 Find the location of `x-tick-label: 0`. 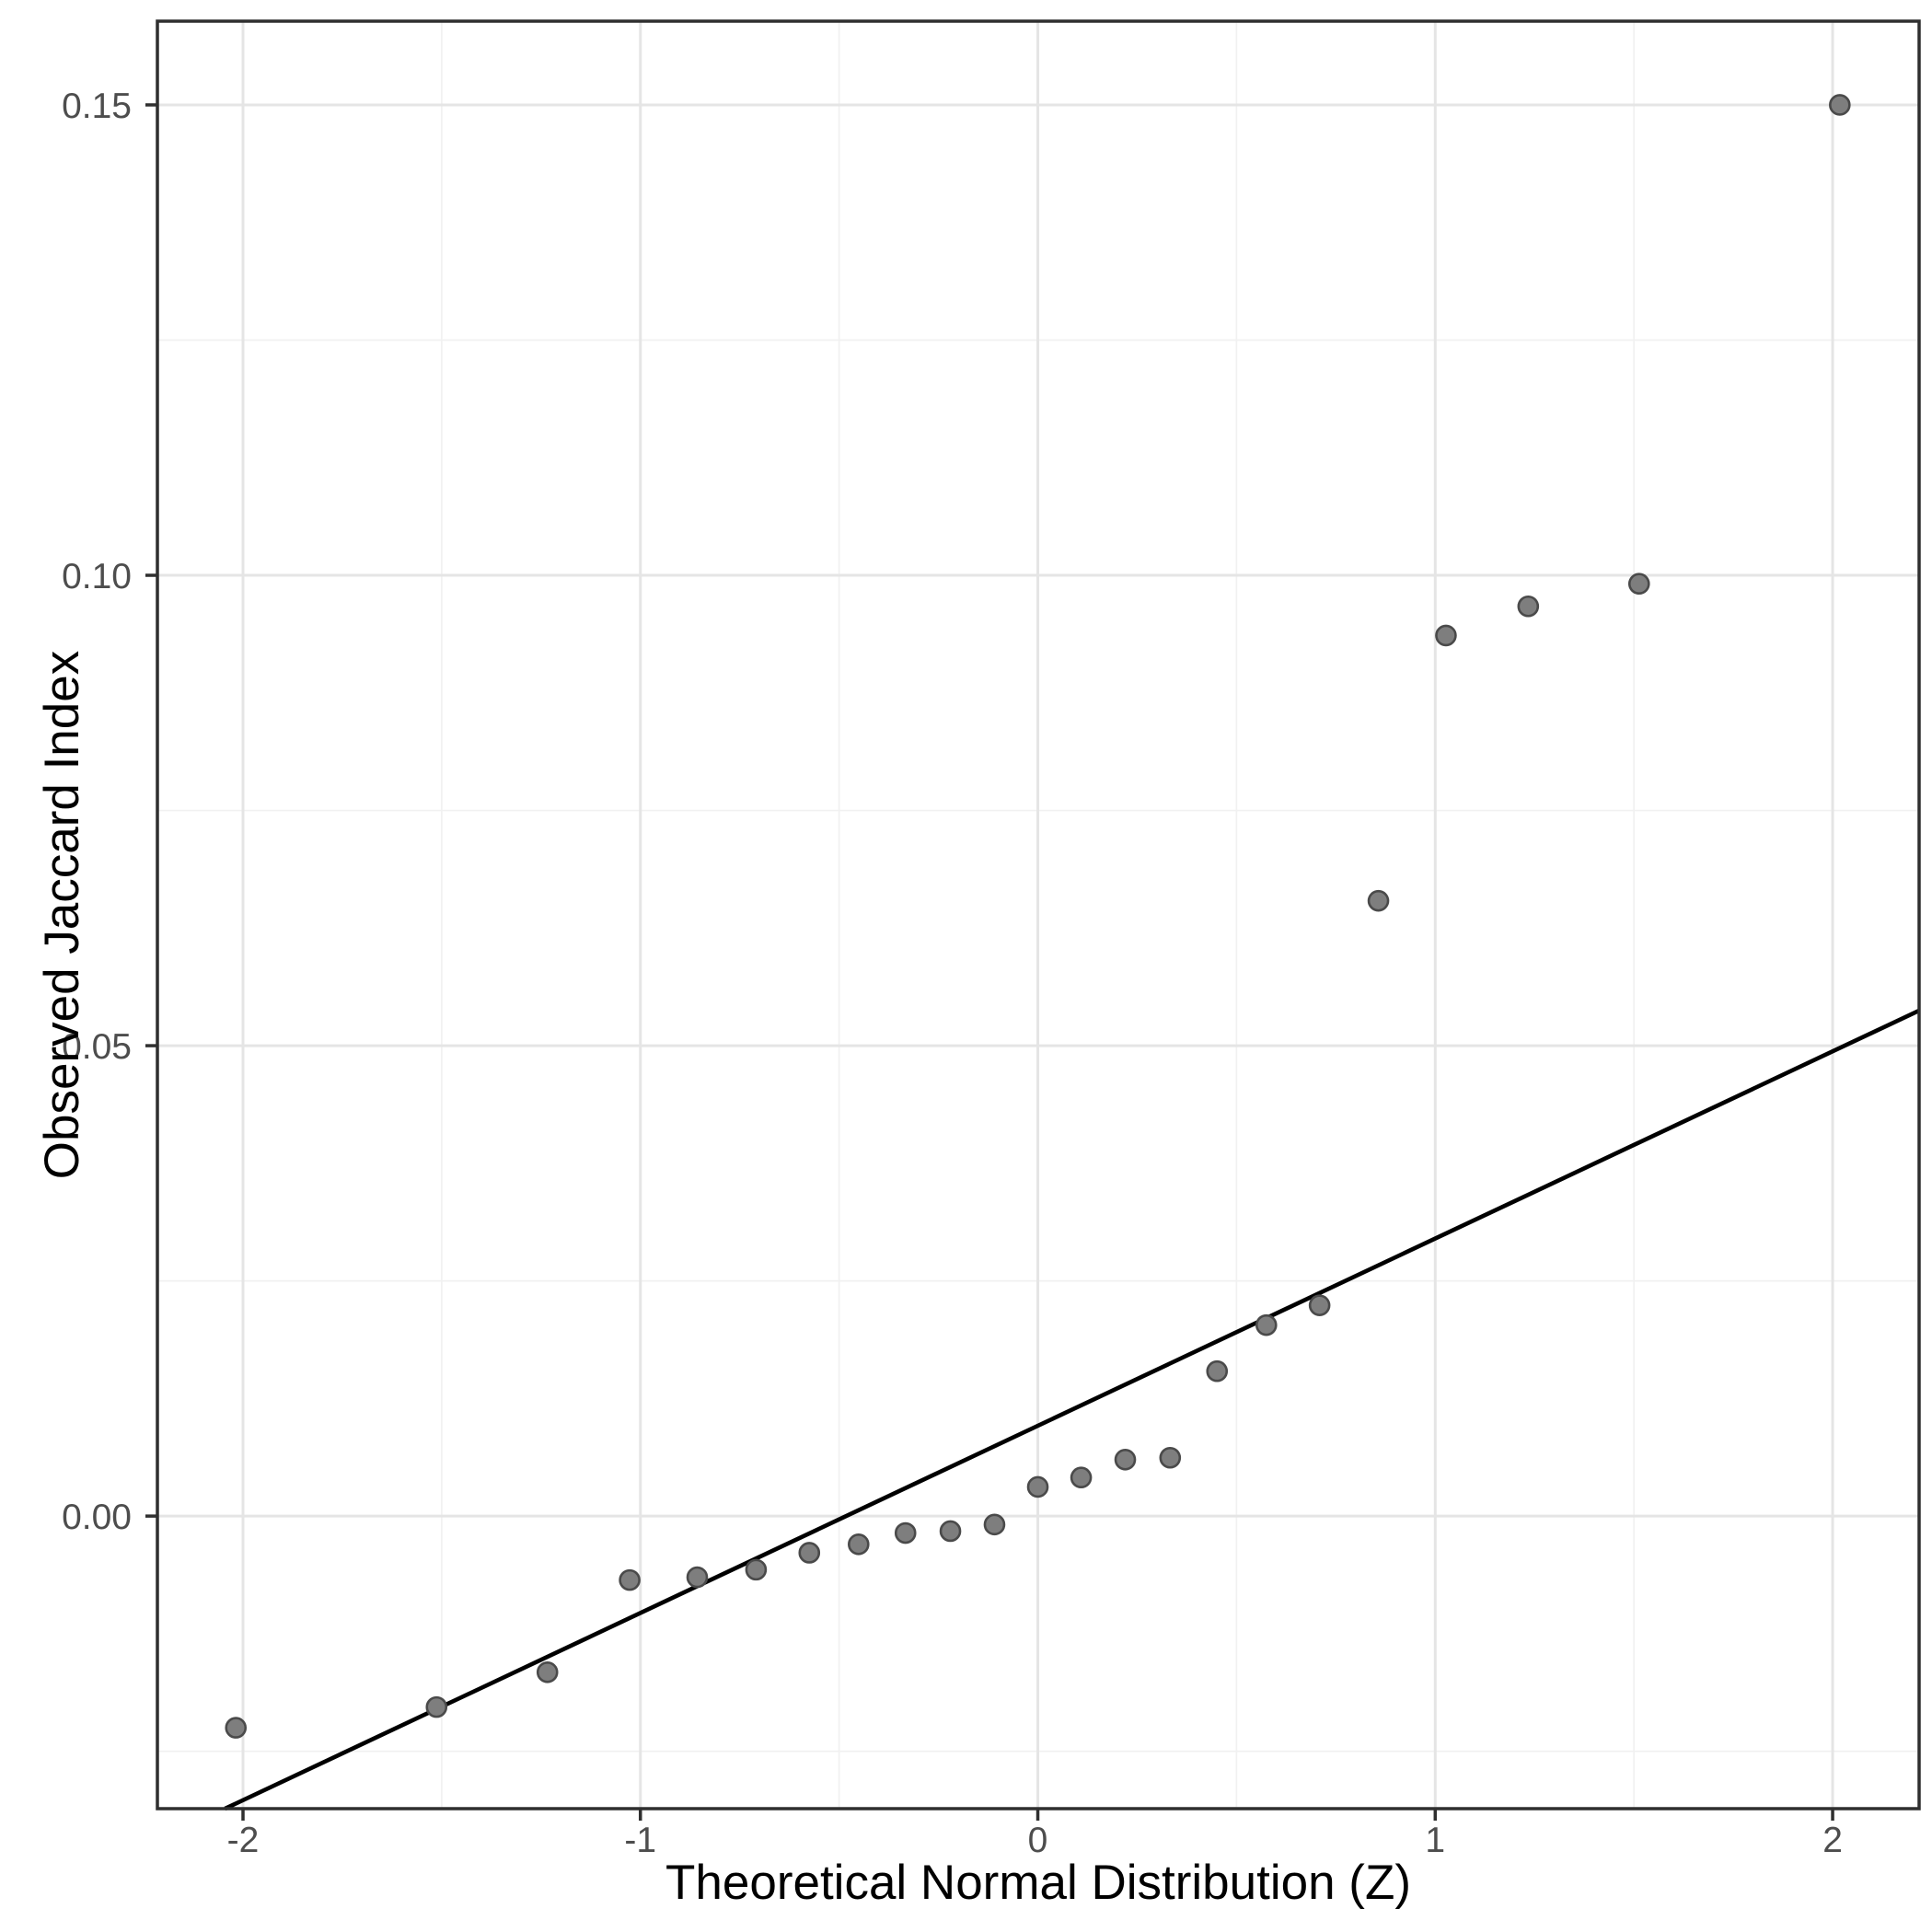

x-tick-label: 0 is located at coordinates (1038, 1841).